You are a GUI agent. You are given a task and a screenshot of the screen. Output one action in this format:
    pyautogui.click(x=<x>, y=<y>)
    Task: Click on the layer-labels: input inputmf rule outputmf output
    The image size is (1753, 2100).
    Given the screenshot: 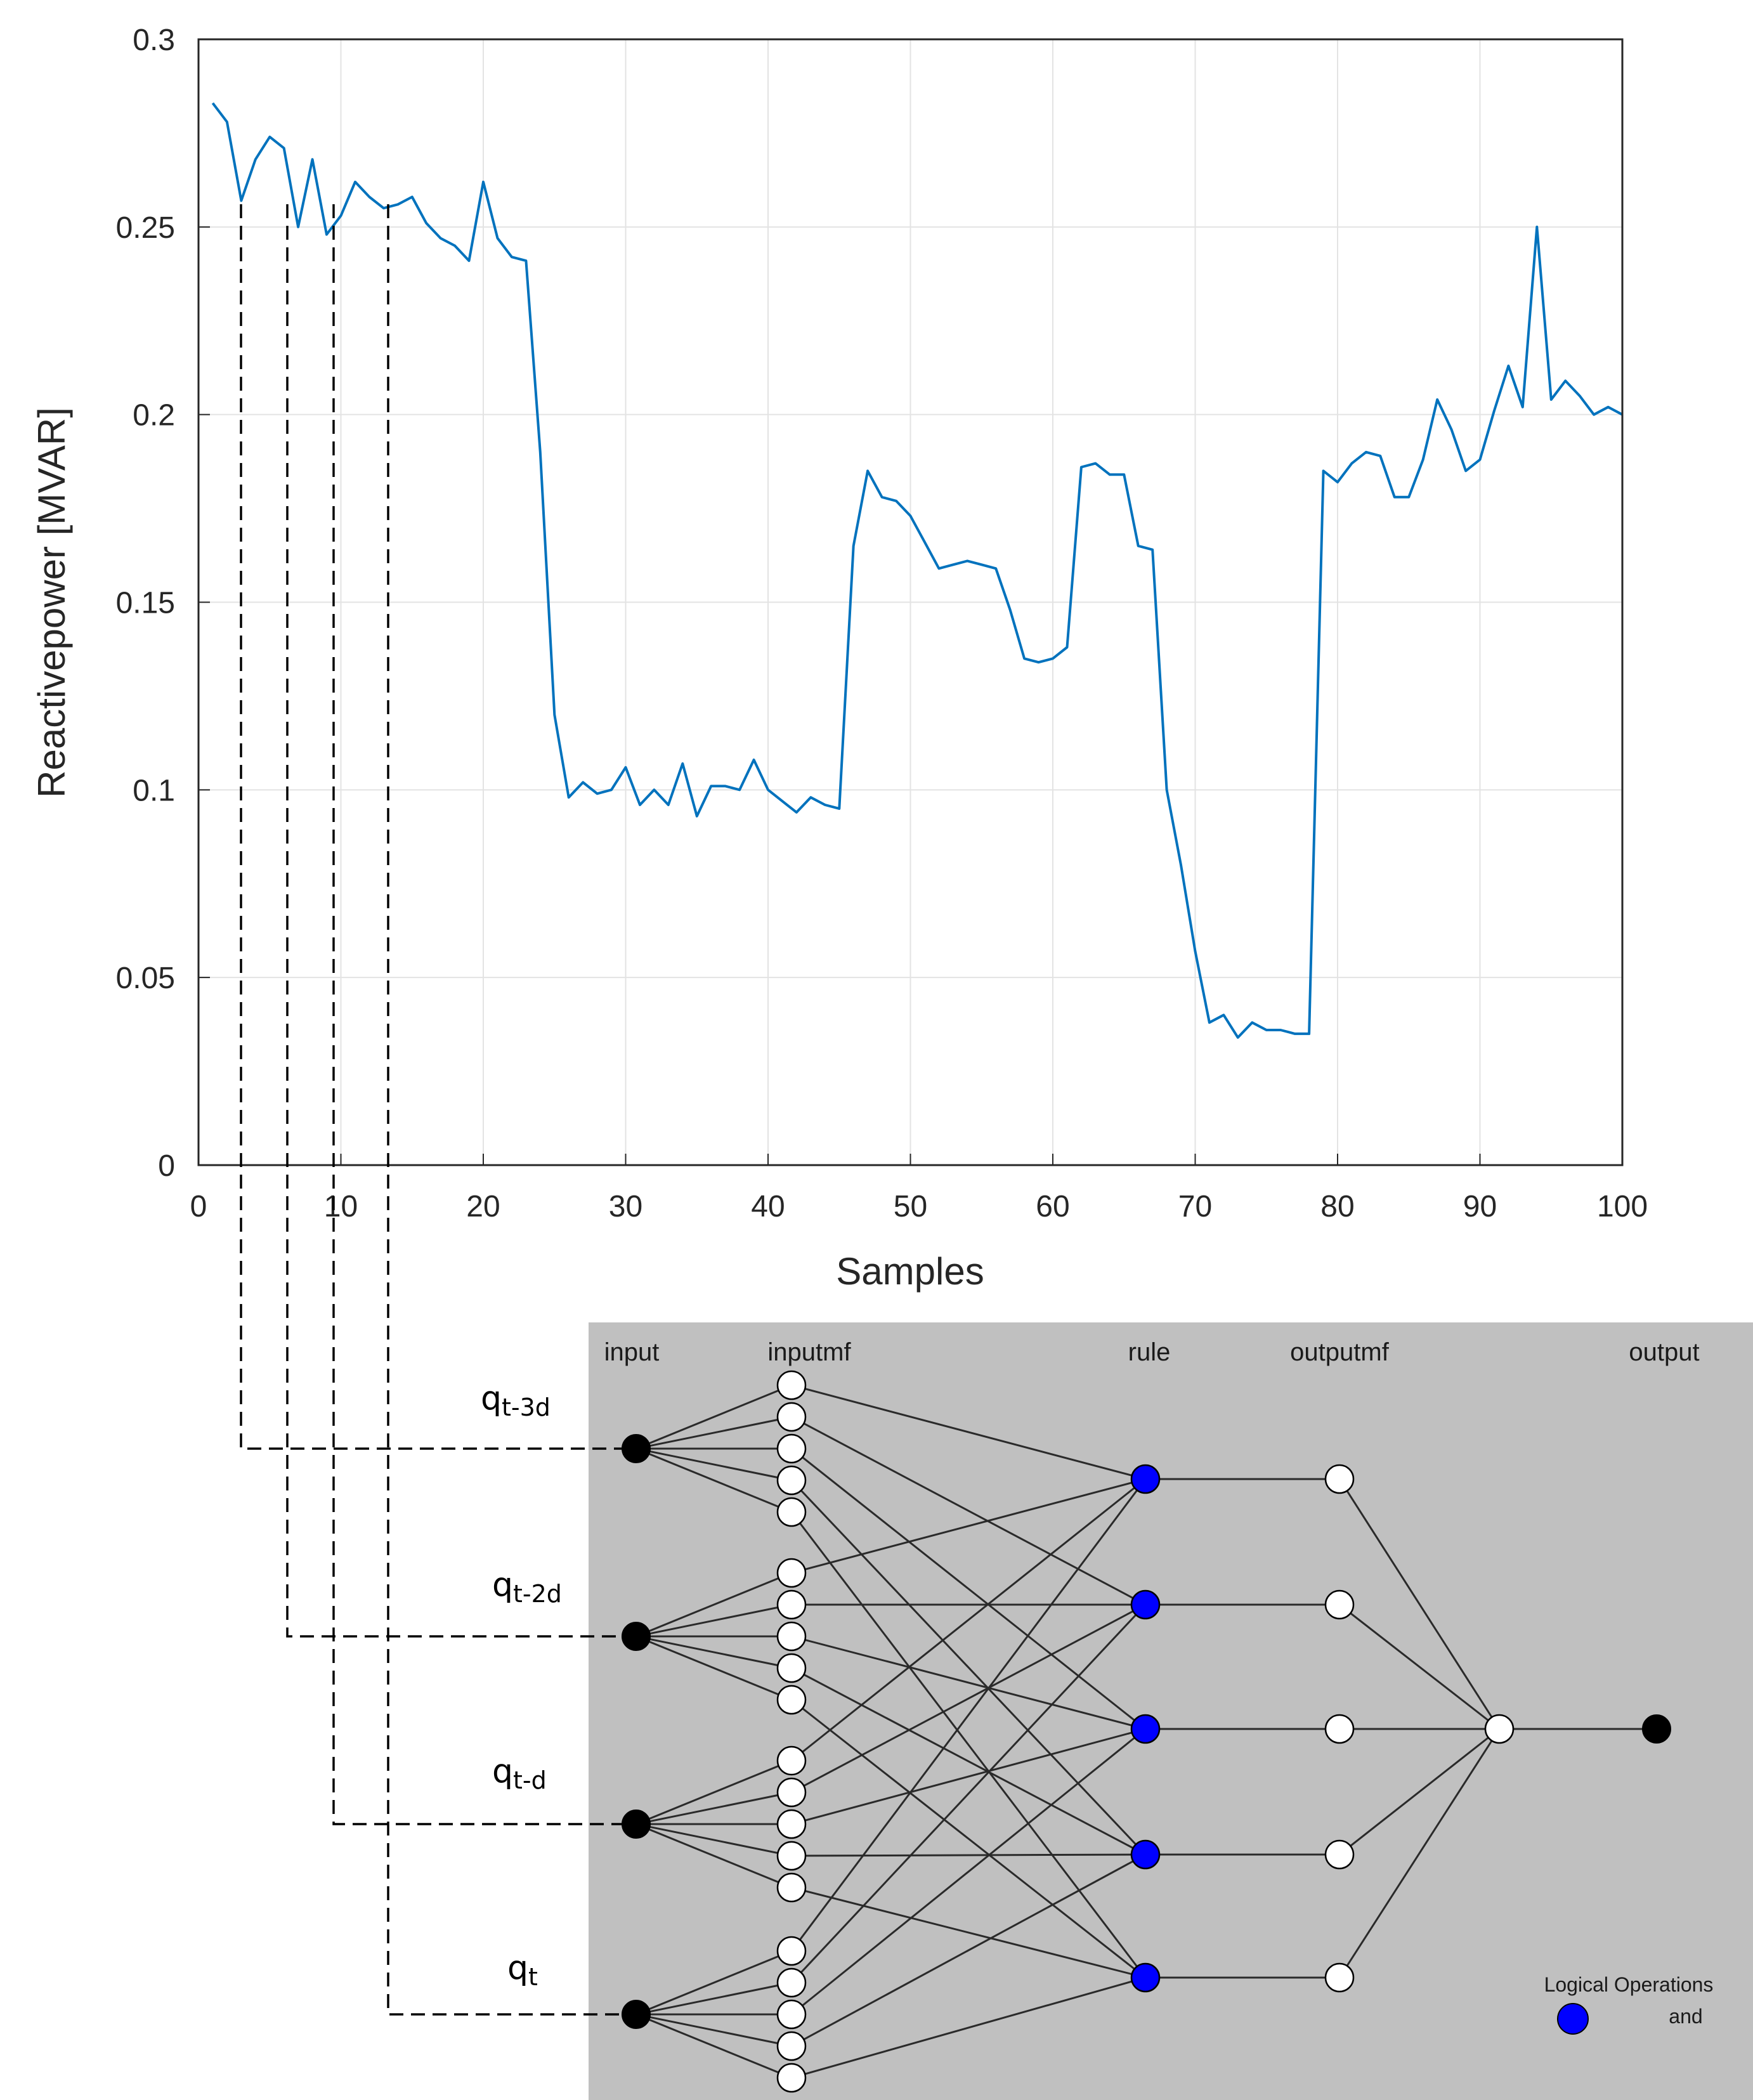 What is the action you would take?
    pyautogui.click(x=1152, y=1352)
    